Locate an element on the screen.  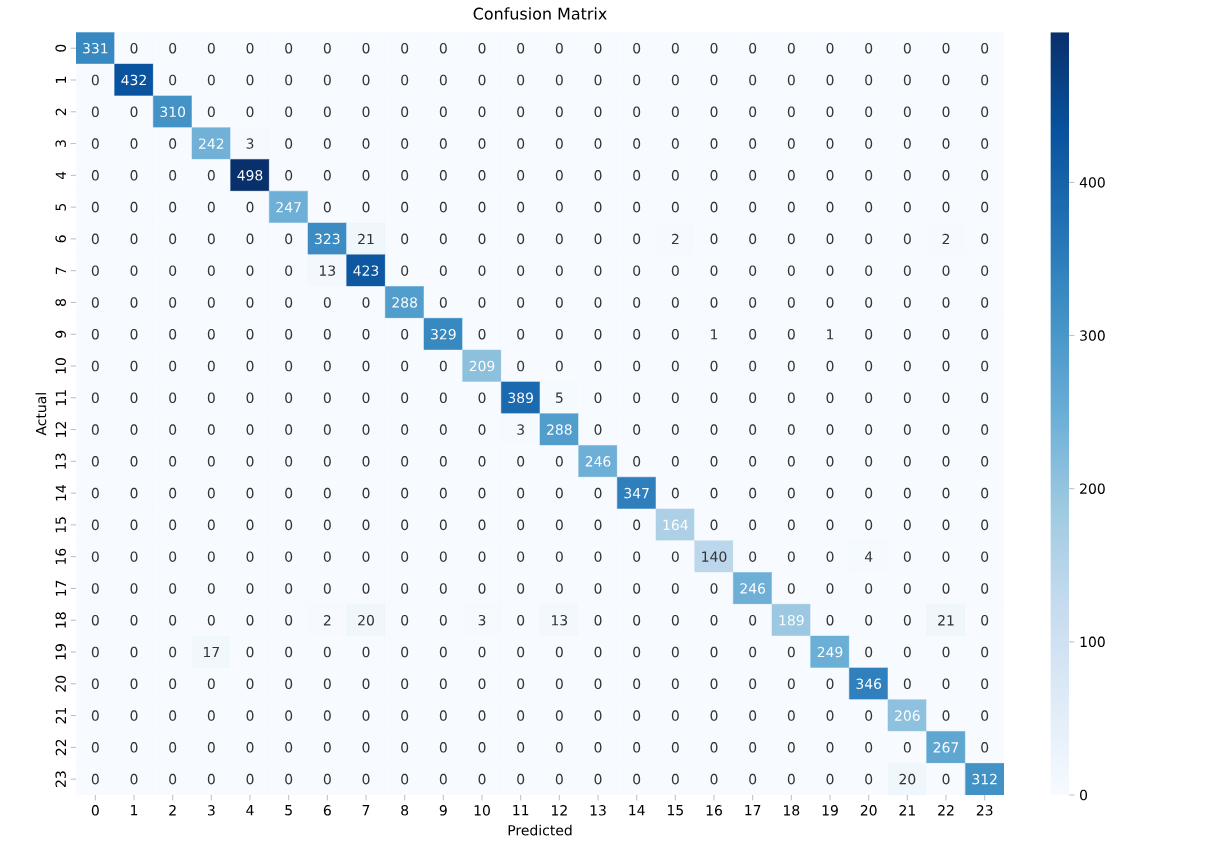
y-tick-label: 13 is located at coordinates (60, 461).